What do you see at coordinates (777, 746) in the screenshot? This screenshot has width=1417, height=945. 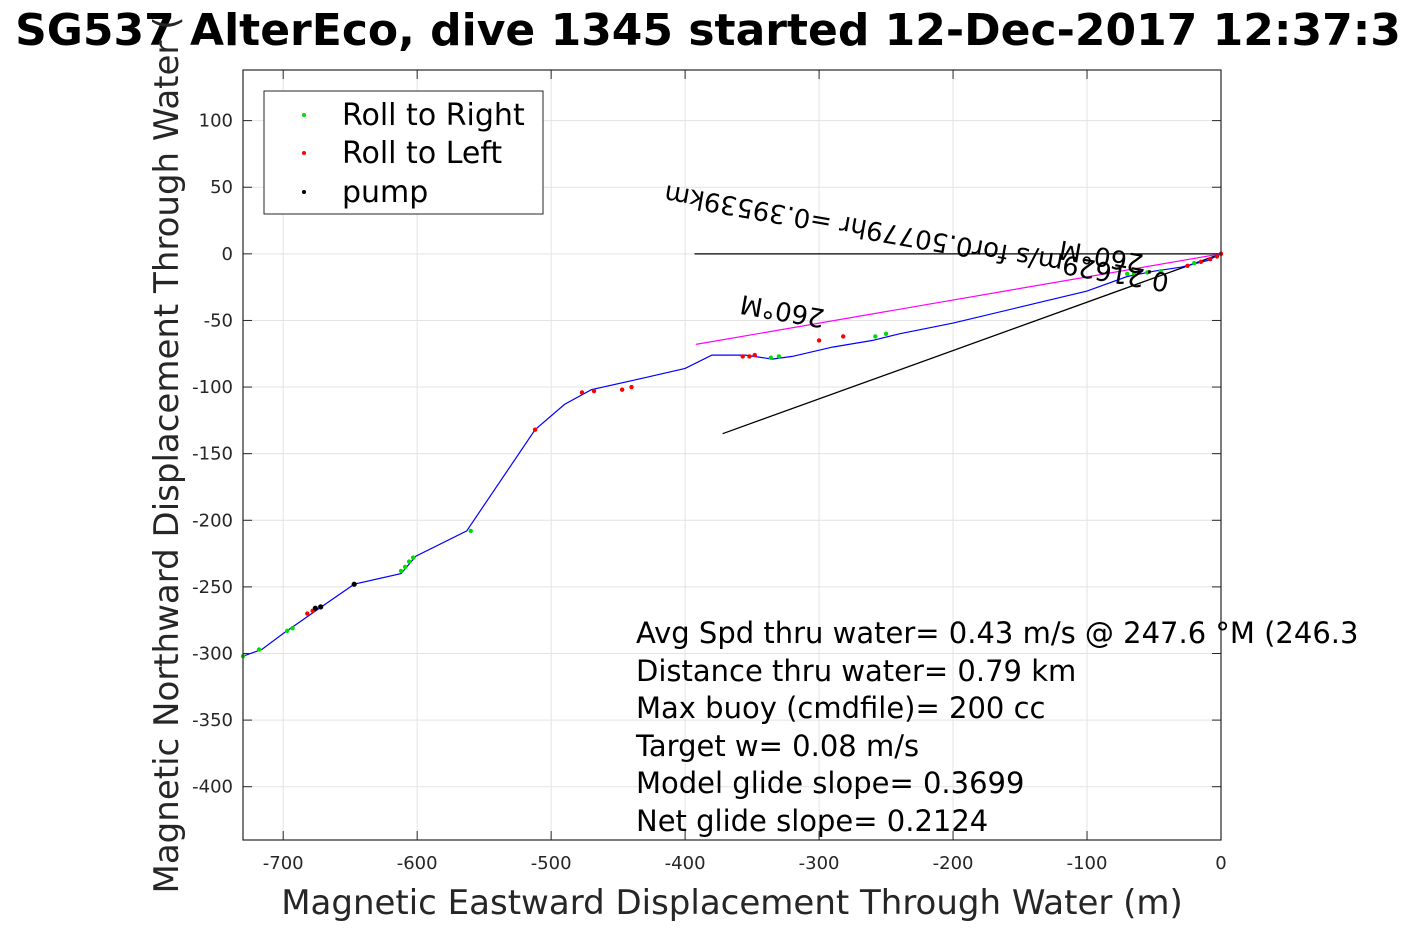 I see `stat-target-w: Target w= 0.08 m/s` at bounding box center [777, 746].